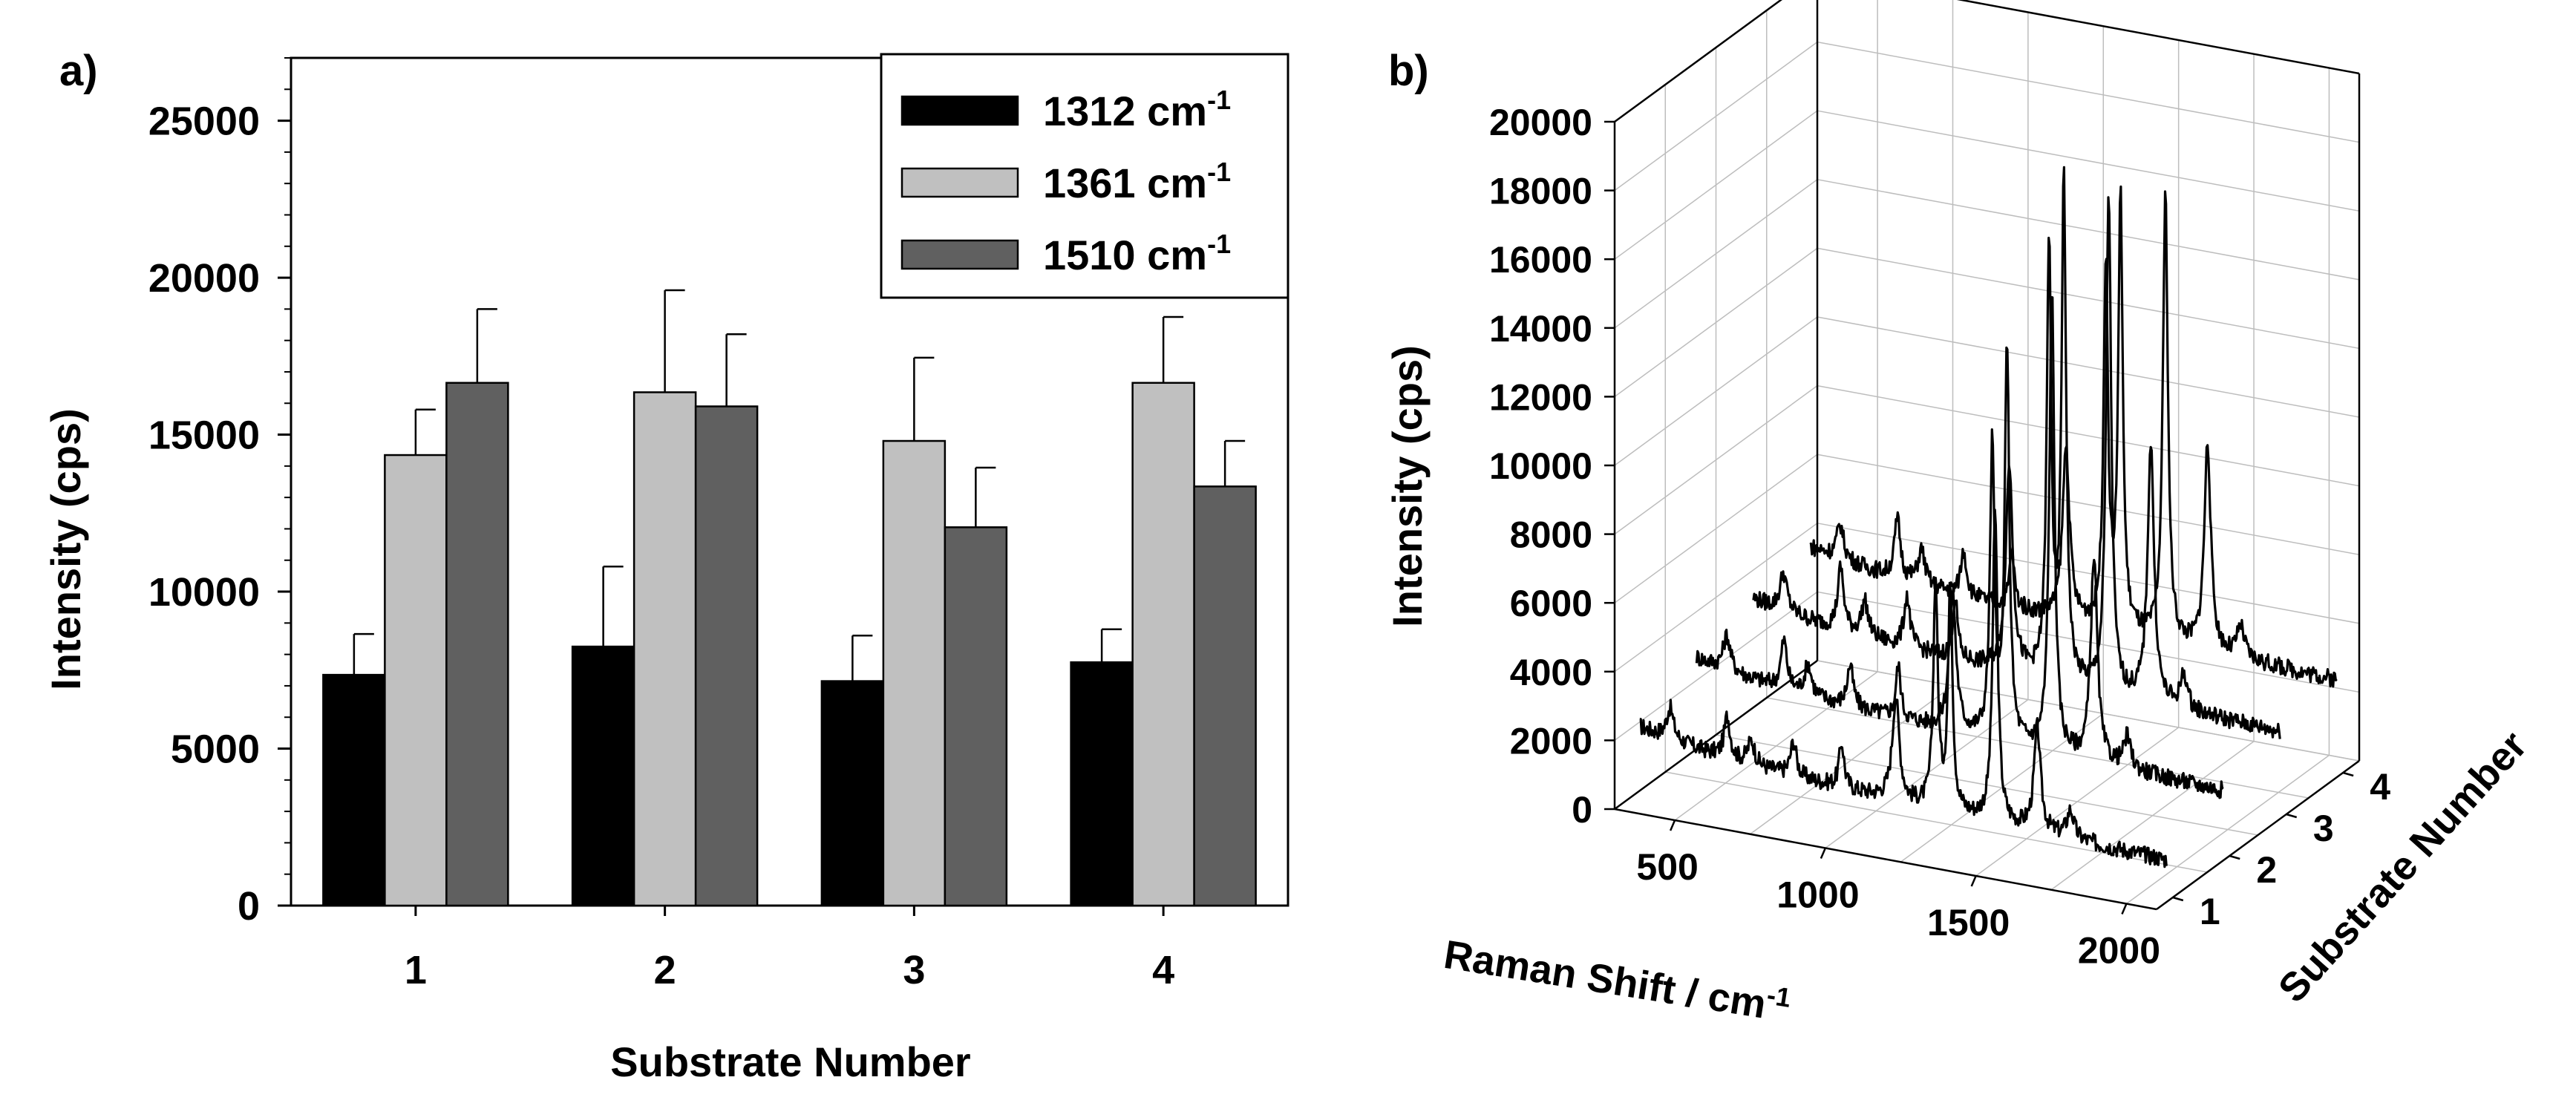 The width and height of the screenshot is (2576, 1106). I want to click on panel-a-x-axis-ticks: 1 2 3 4, so click(790, 949).